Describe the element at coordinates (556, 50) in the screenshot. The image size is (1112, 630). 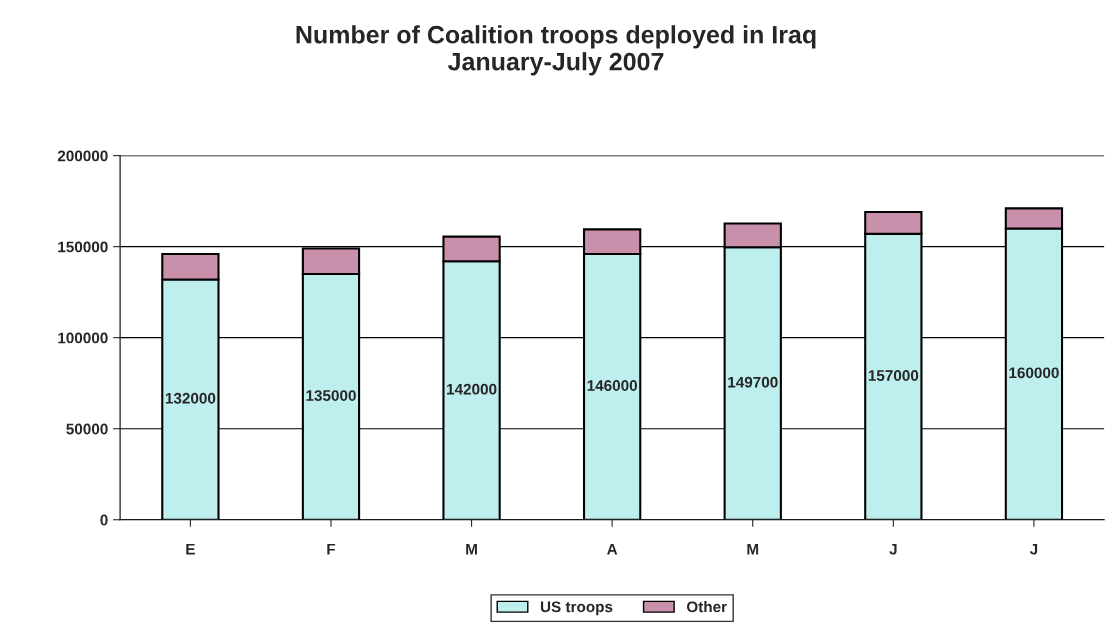
I see `chart-title: Number of Coalition troops deployed in Iraq January-July 2007` at that location.